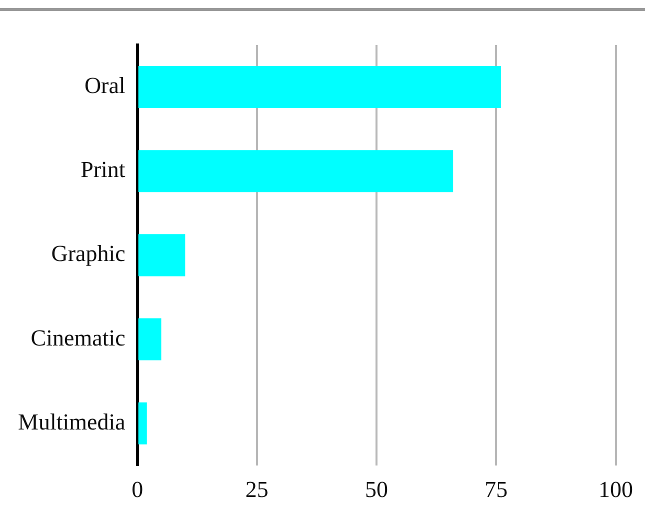 This screenshot has width=645, height=523. Describe the element at coordinates (138, 489) in the screenshot. I see `x-tick-label: 0` at that location.